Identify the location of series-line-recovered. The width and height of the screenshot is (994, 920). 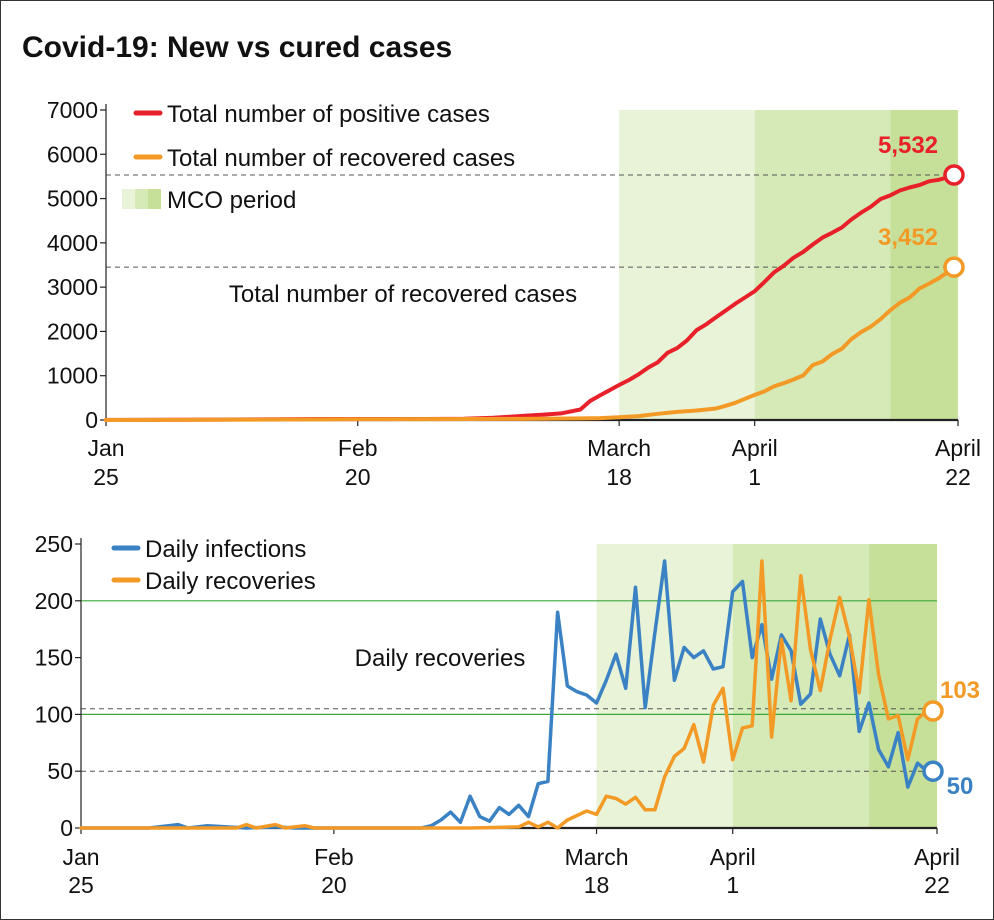
(532, 343).